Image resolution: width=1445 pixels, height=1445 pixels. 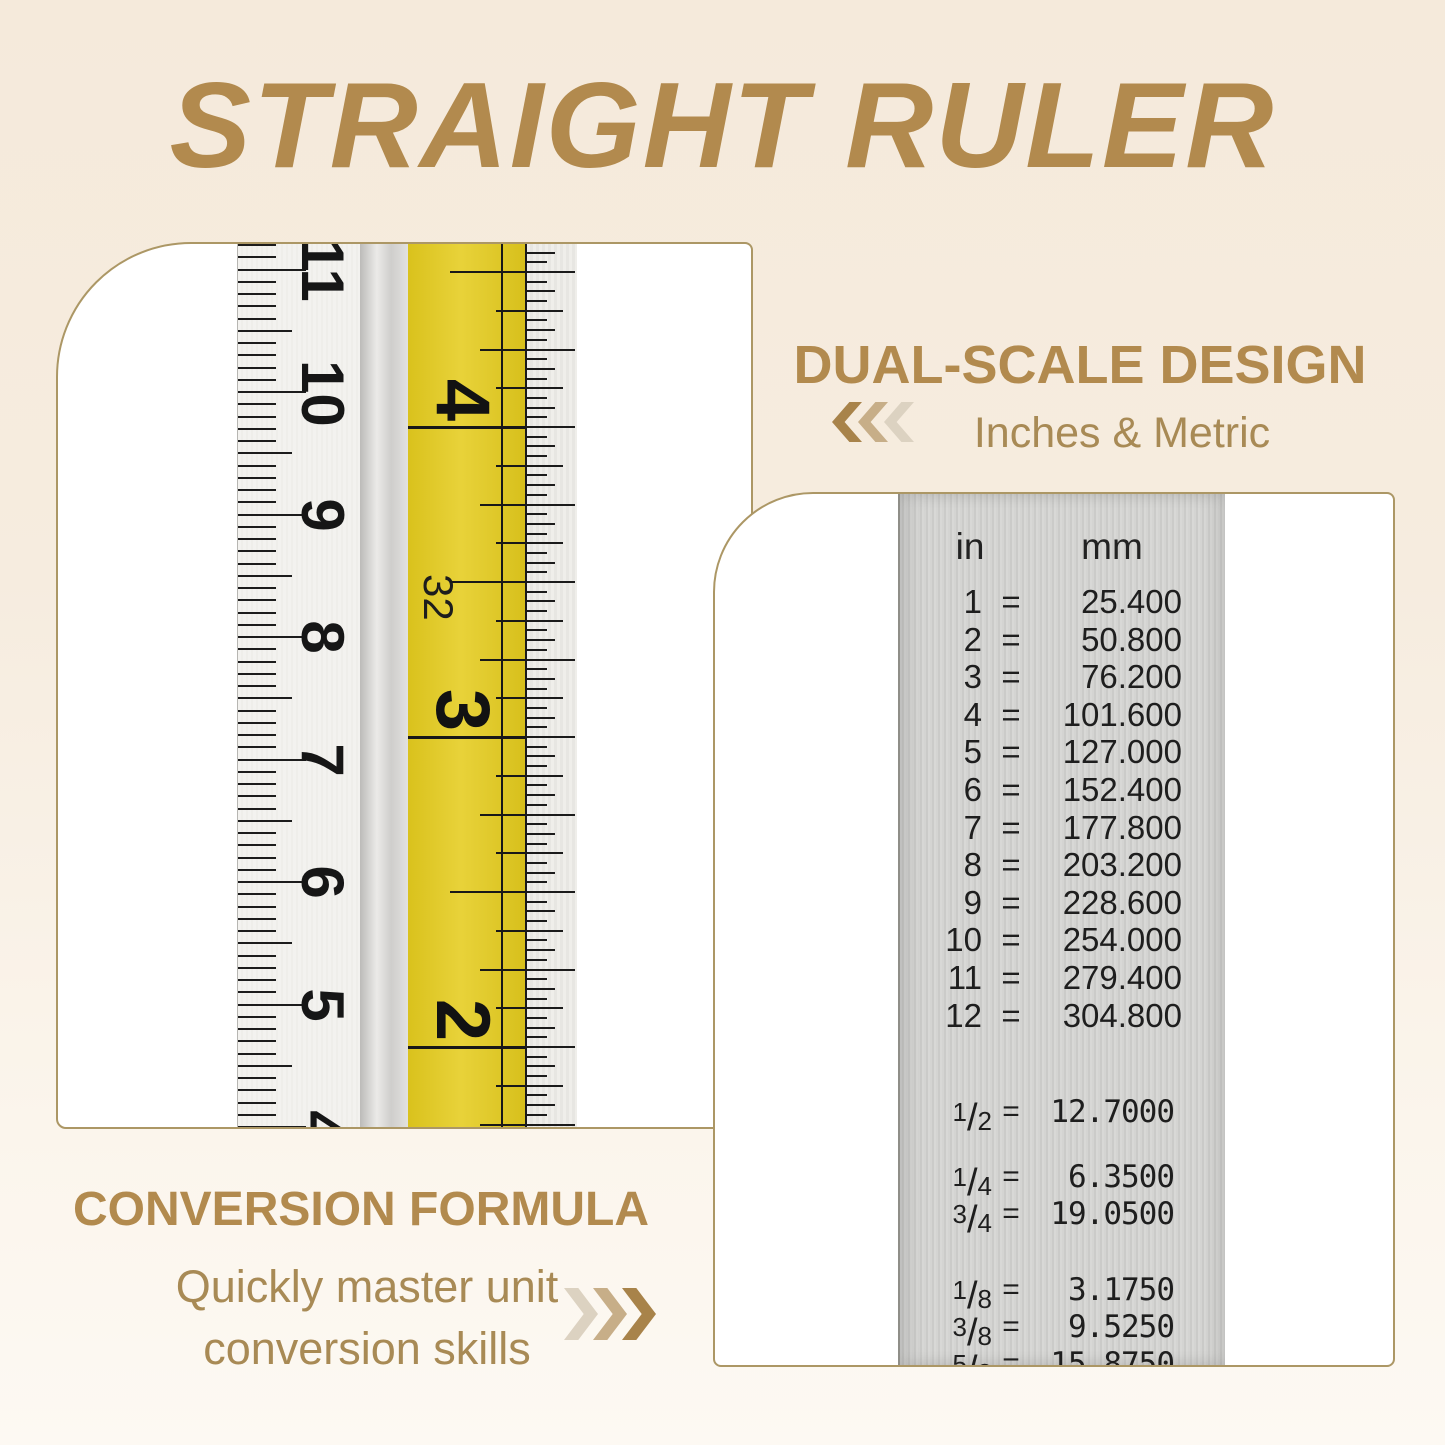 I want to click on cell-millimetres: 76.200, so click(x=1131, y=677).